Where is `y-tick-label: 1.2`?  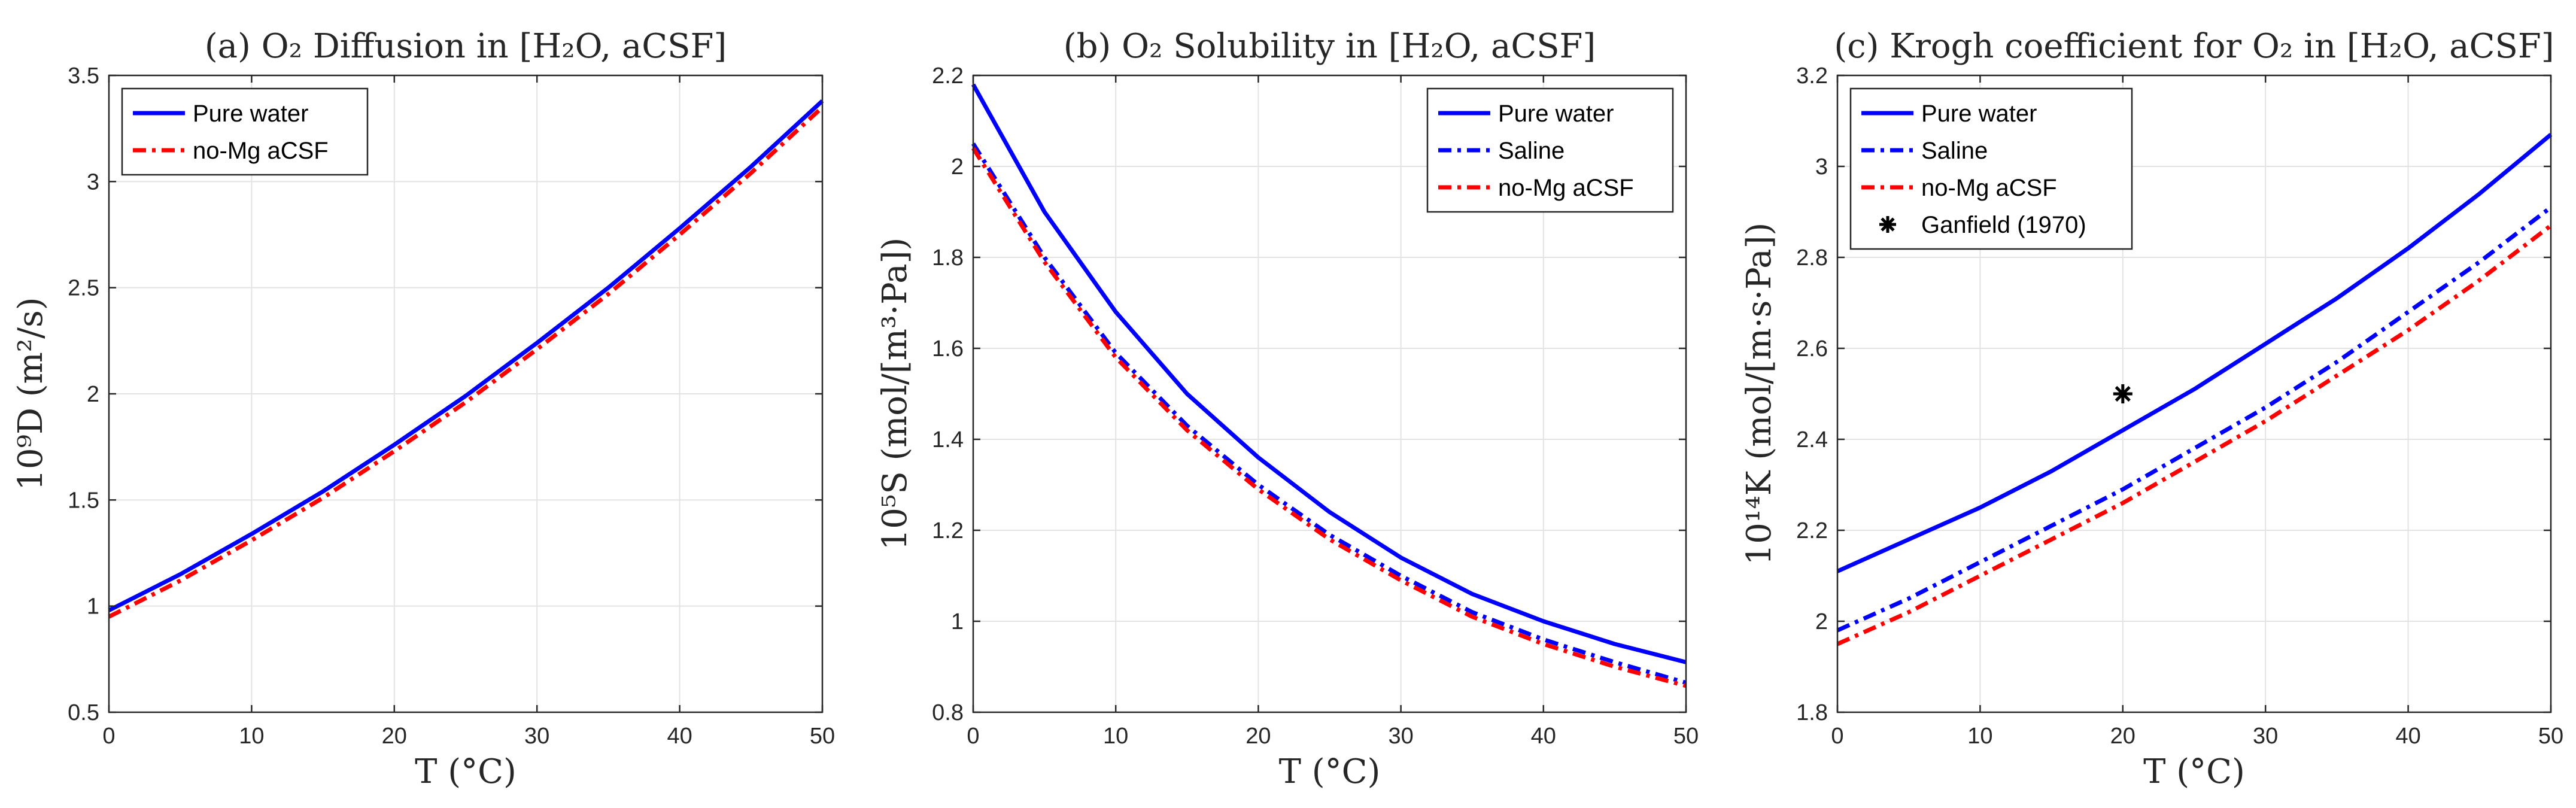
y-tick-label: 1.2 is located at coordinates (948, 530).